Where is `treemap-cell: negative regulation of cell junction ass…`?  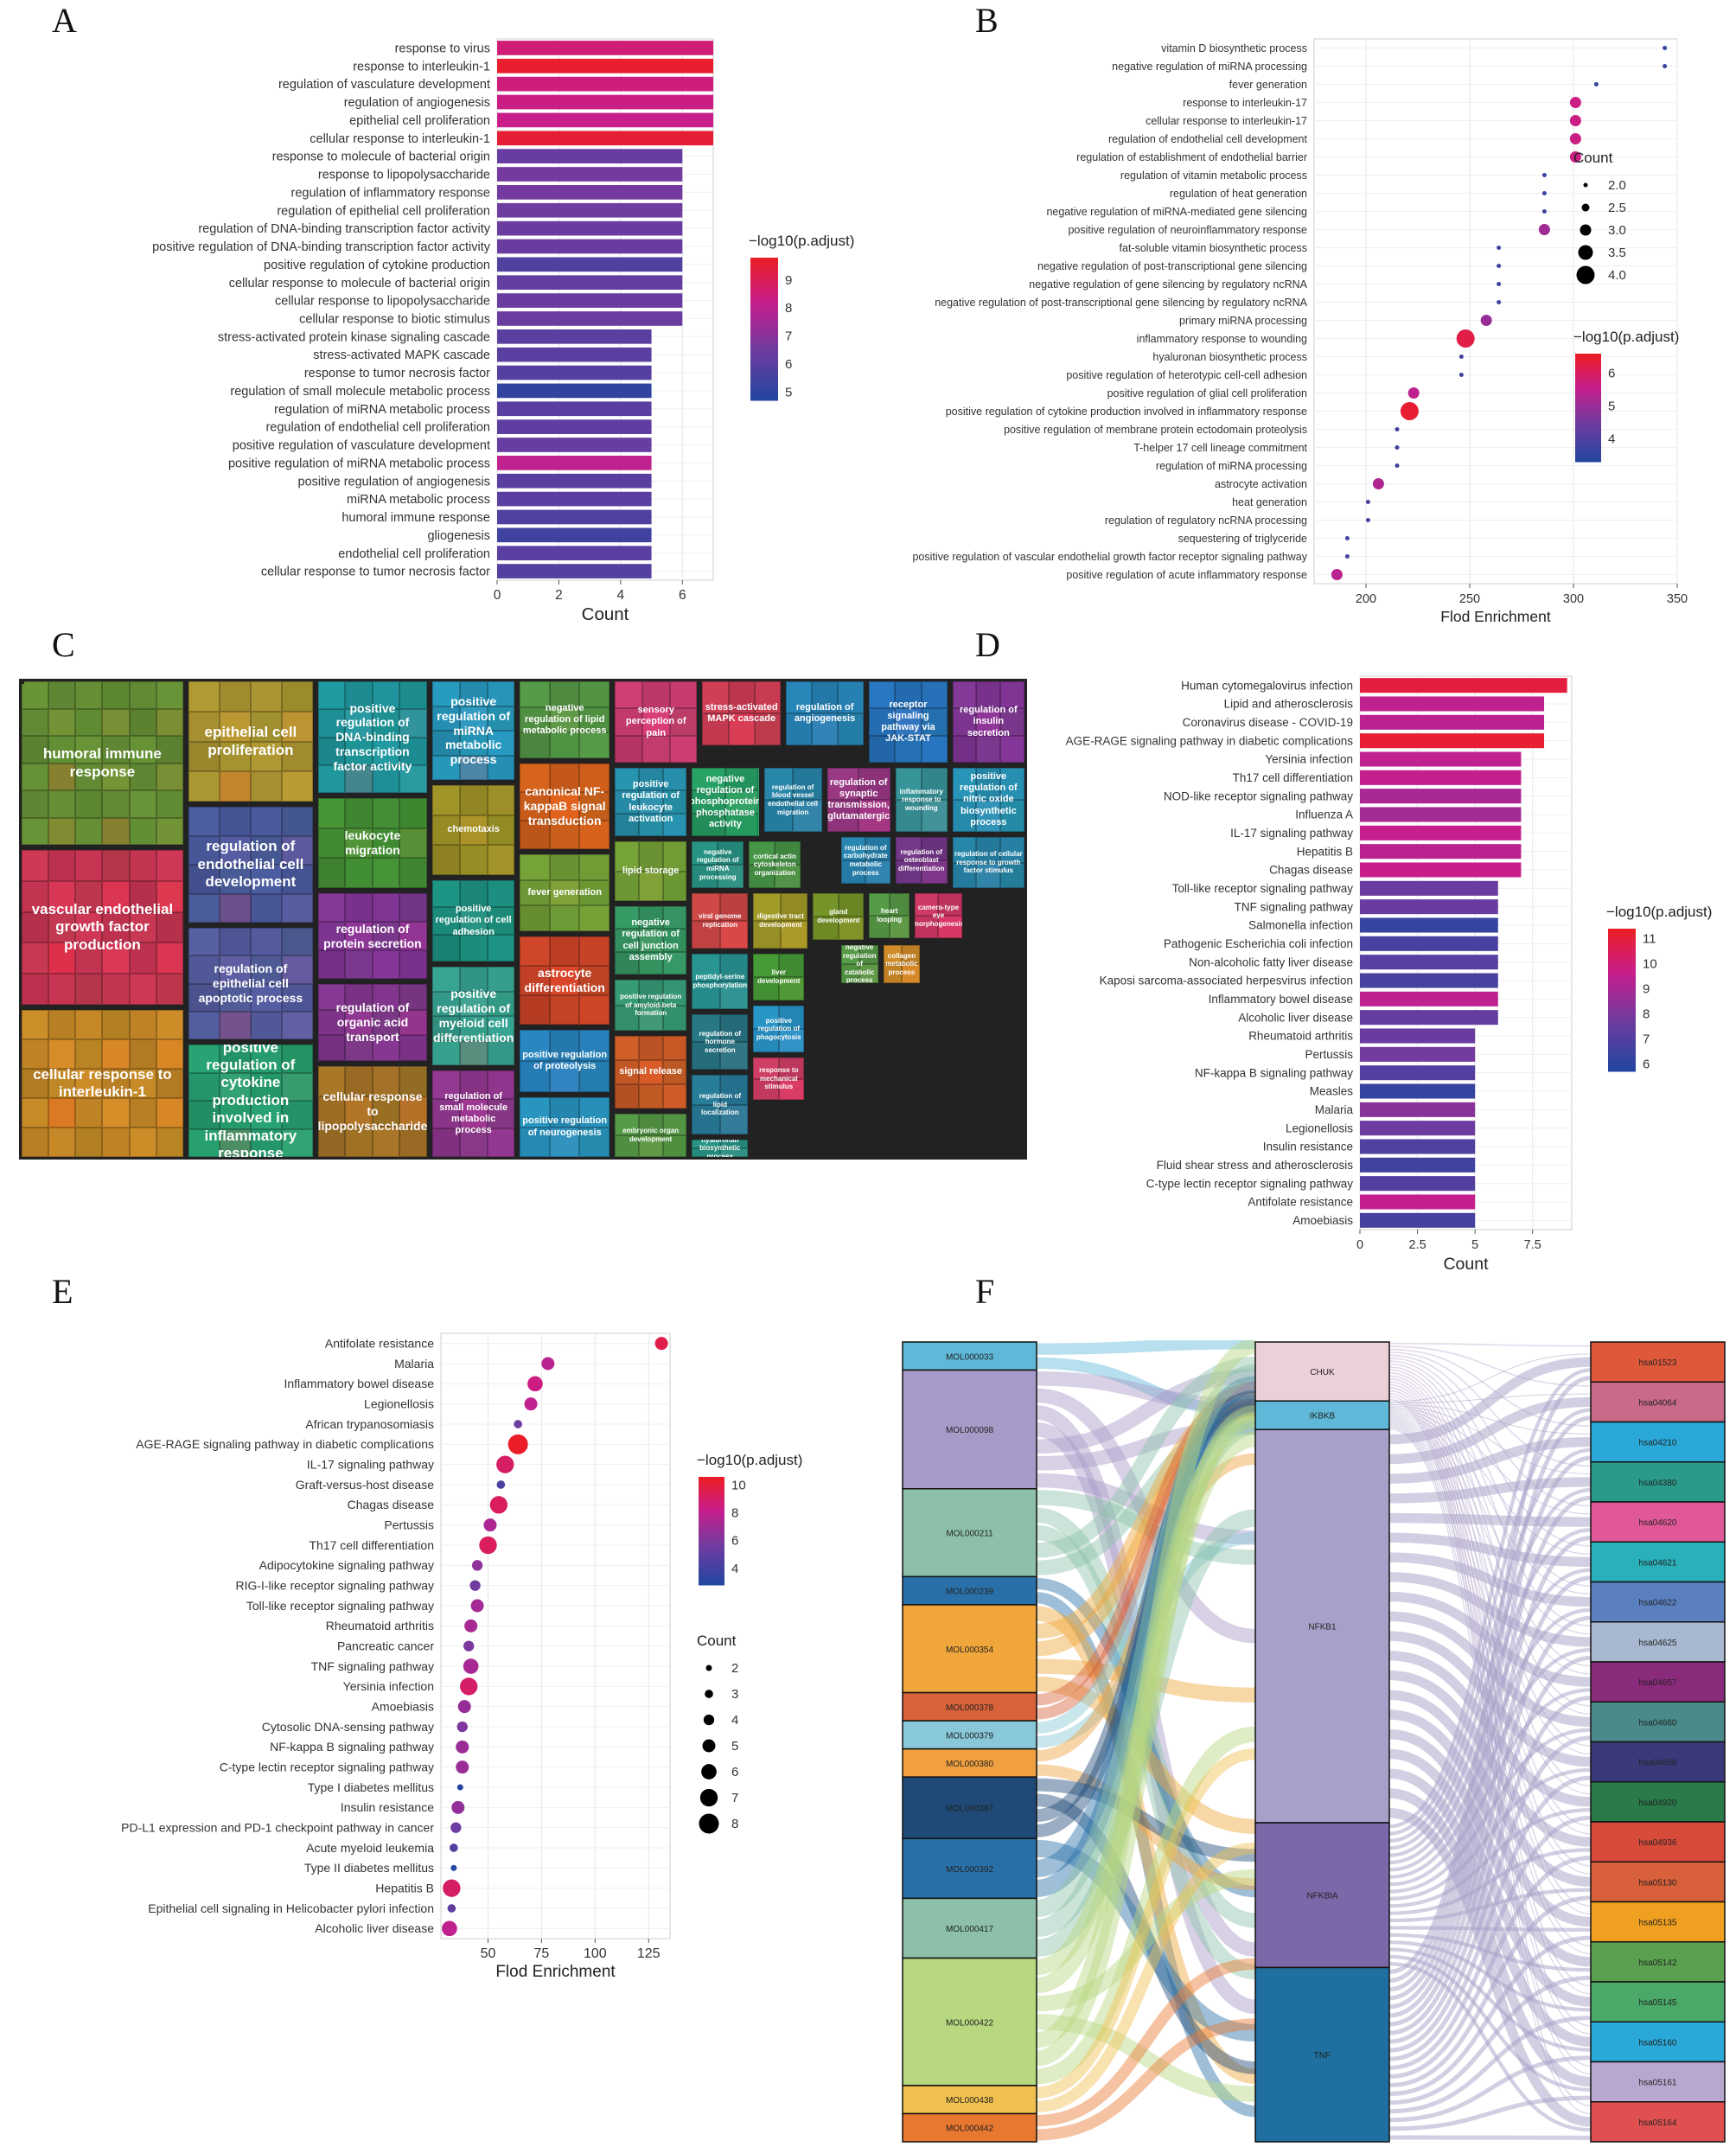
treemap-cell: negative regulation of cell junction ass… is located at coordinates (651, 940).